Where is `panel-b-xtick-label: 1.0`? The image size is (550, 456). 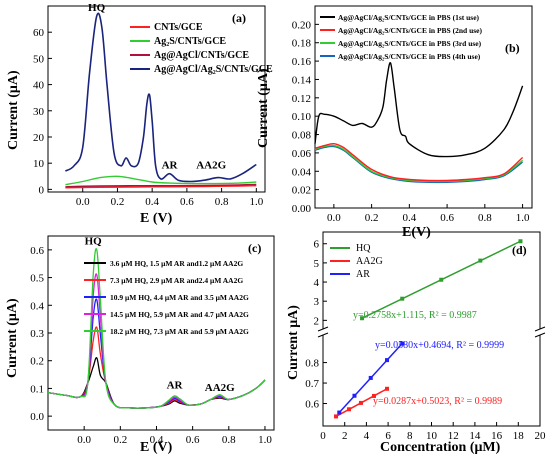
panel-b-xtick-label: 1.0 is located at coordinates (523, 218).